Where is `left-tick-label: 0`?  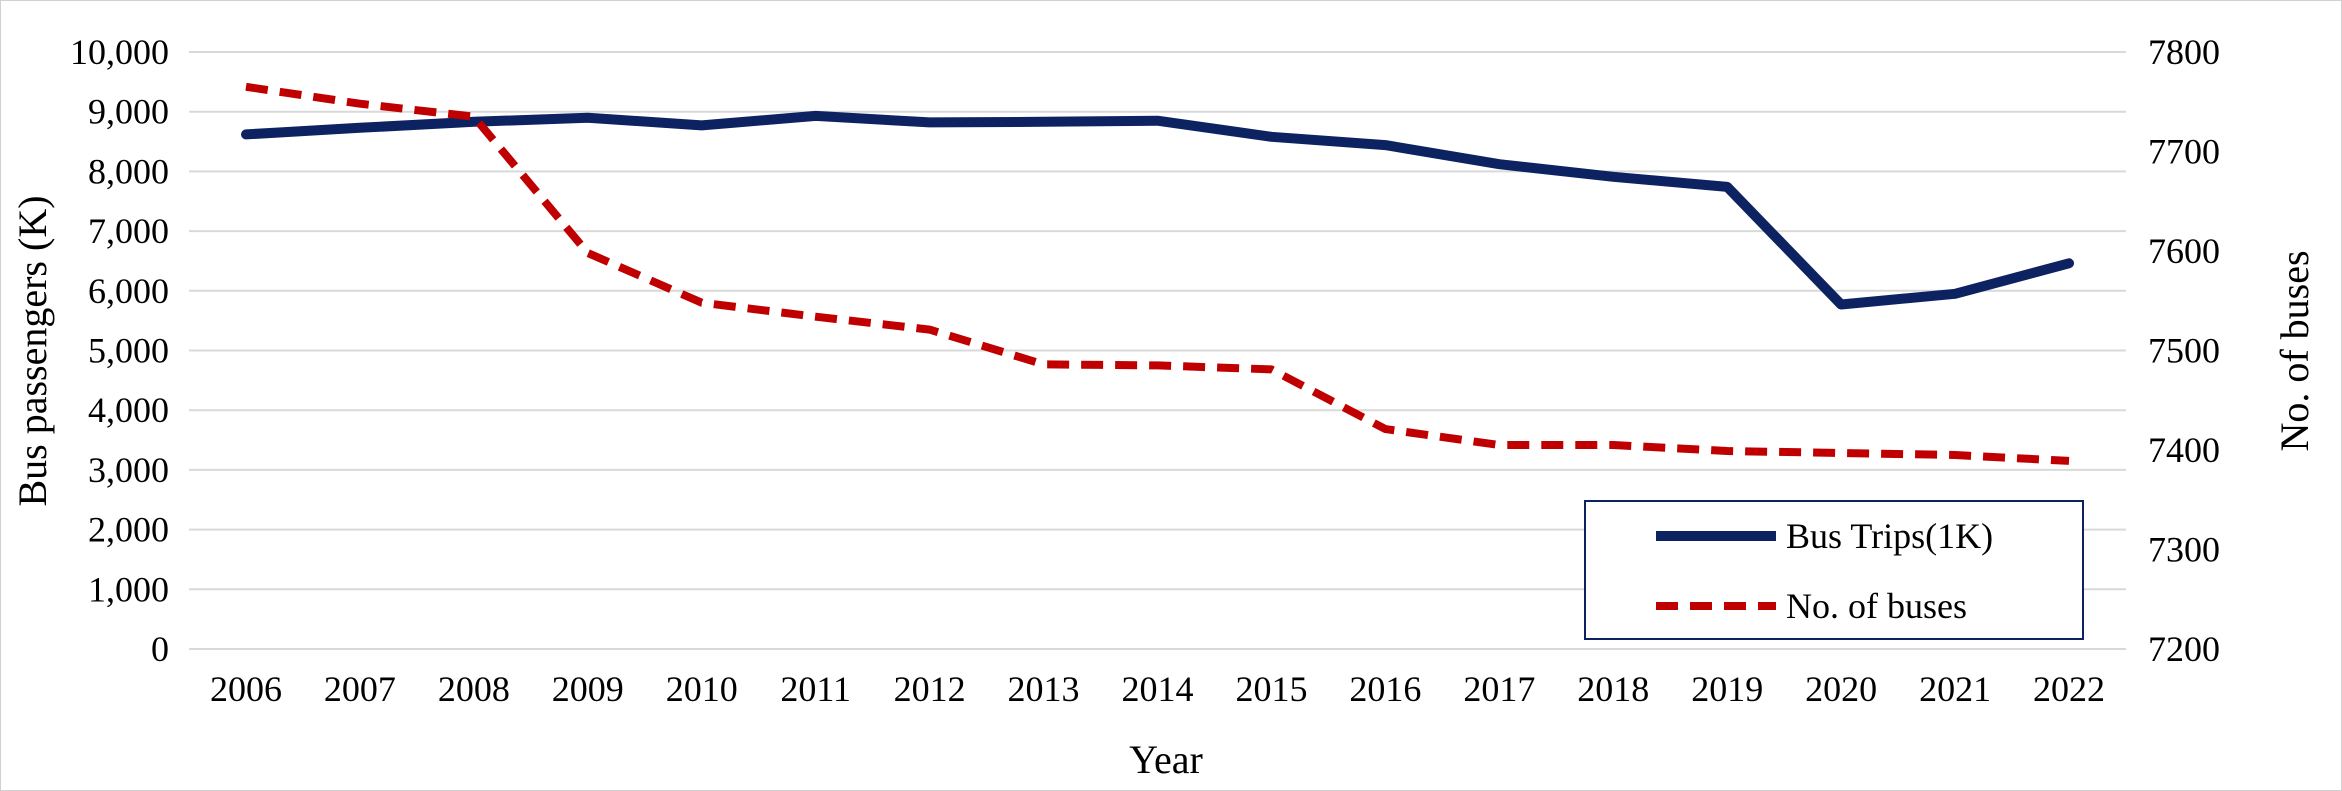
left-tick-label: 0 is located at coordinates (160, 649).